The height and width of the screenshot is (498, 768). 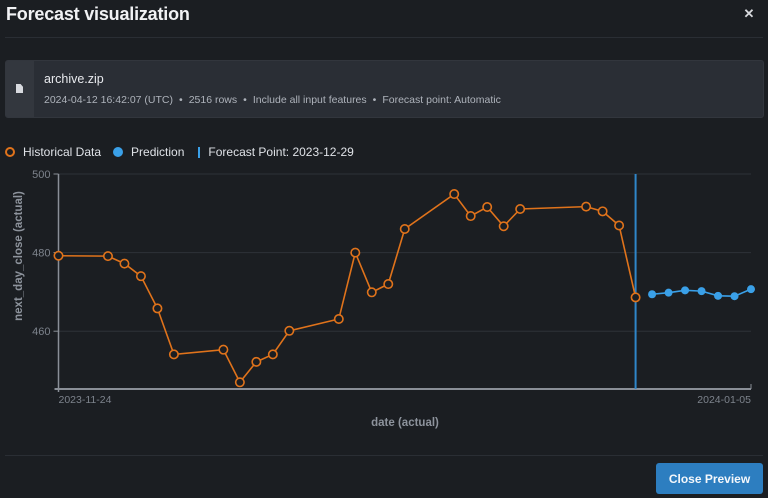 I want to click on historical-marker-icon, so click(x=10, y=152).